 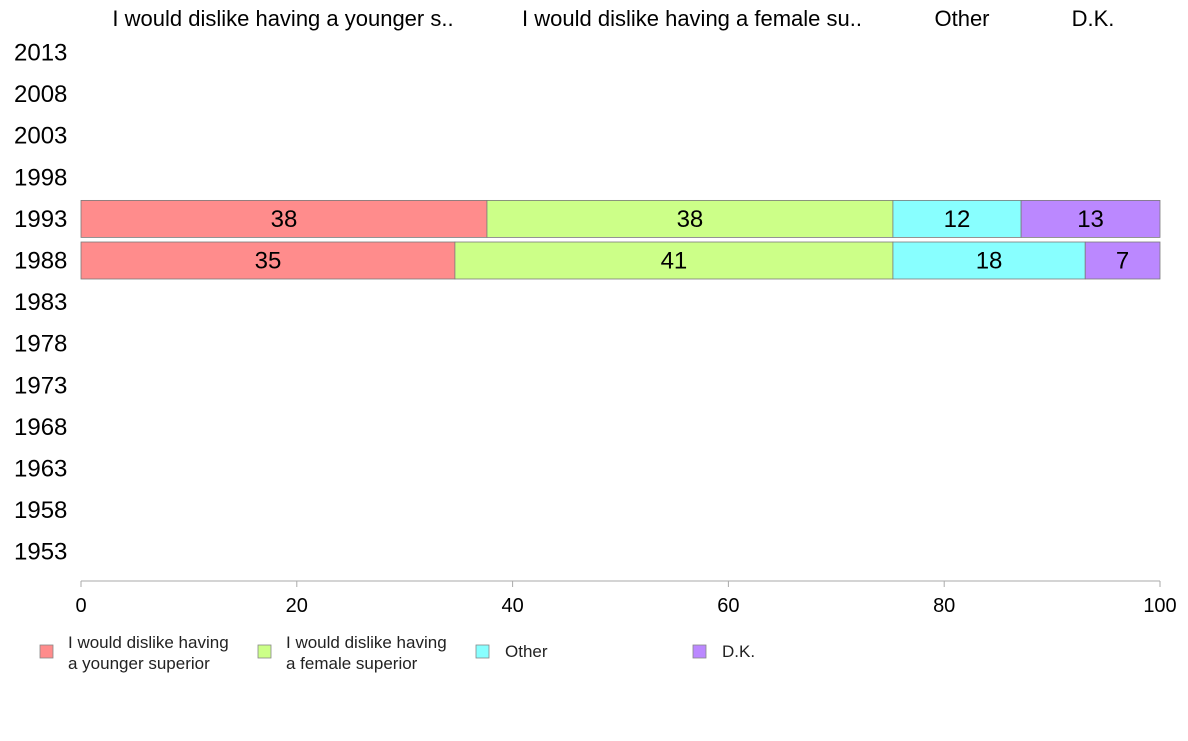 I want to click on bar-label-1993-other: 12, so click(x=957, y=219).